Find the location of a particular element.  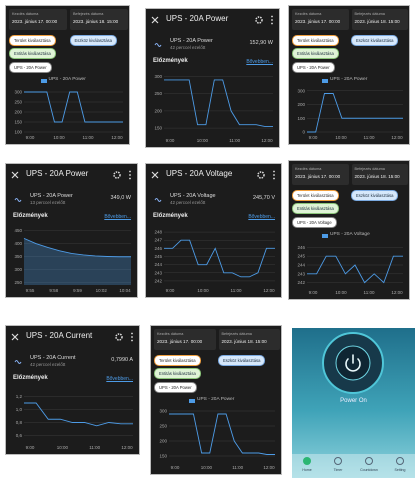

x-tick-label: 10:02 is located at coordinates (102, 290).